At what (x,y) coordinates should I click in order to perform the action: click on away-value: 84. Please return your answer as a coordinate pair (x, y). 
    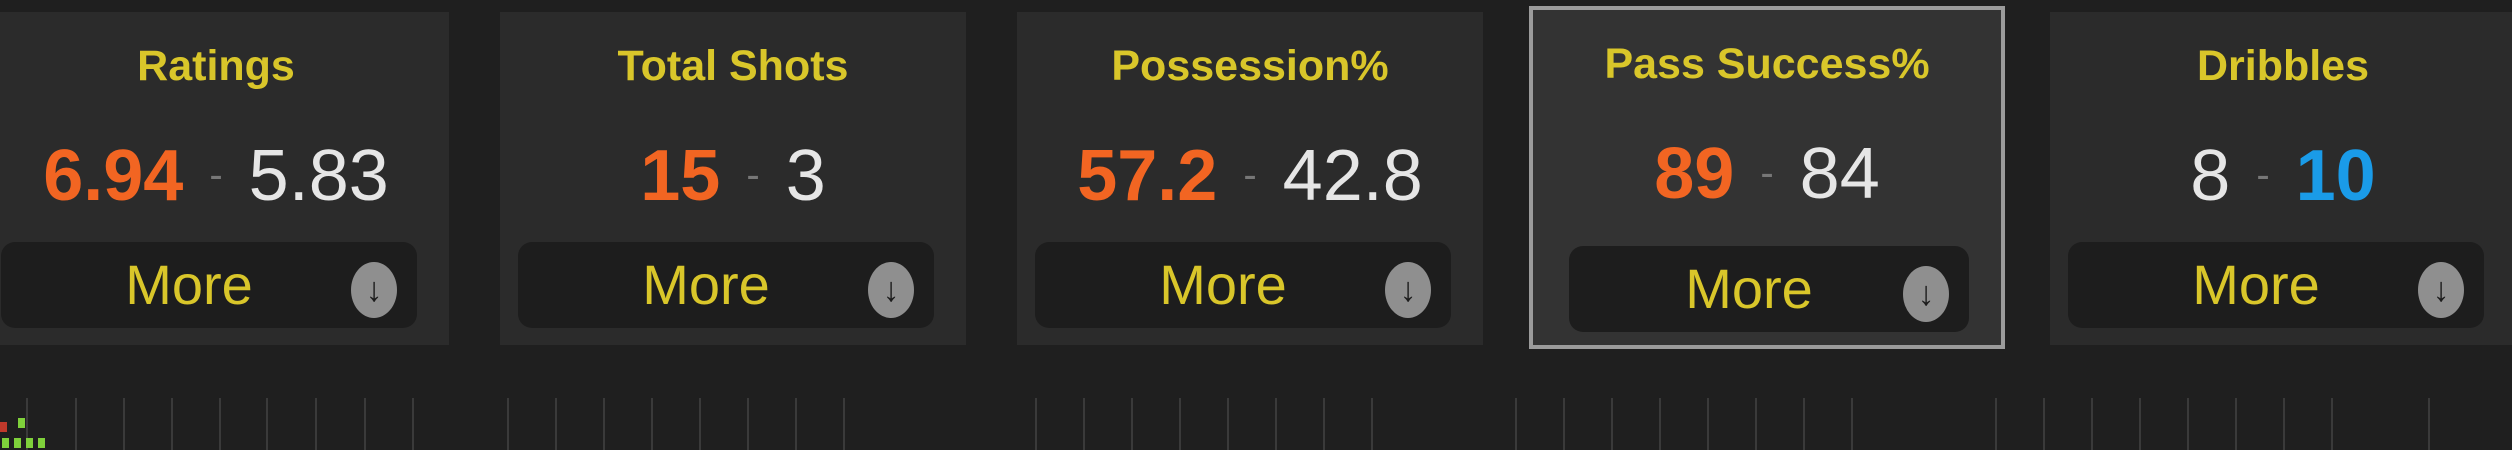
    Looking at the image, I should click on (1839, 173).